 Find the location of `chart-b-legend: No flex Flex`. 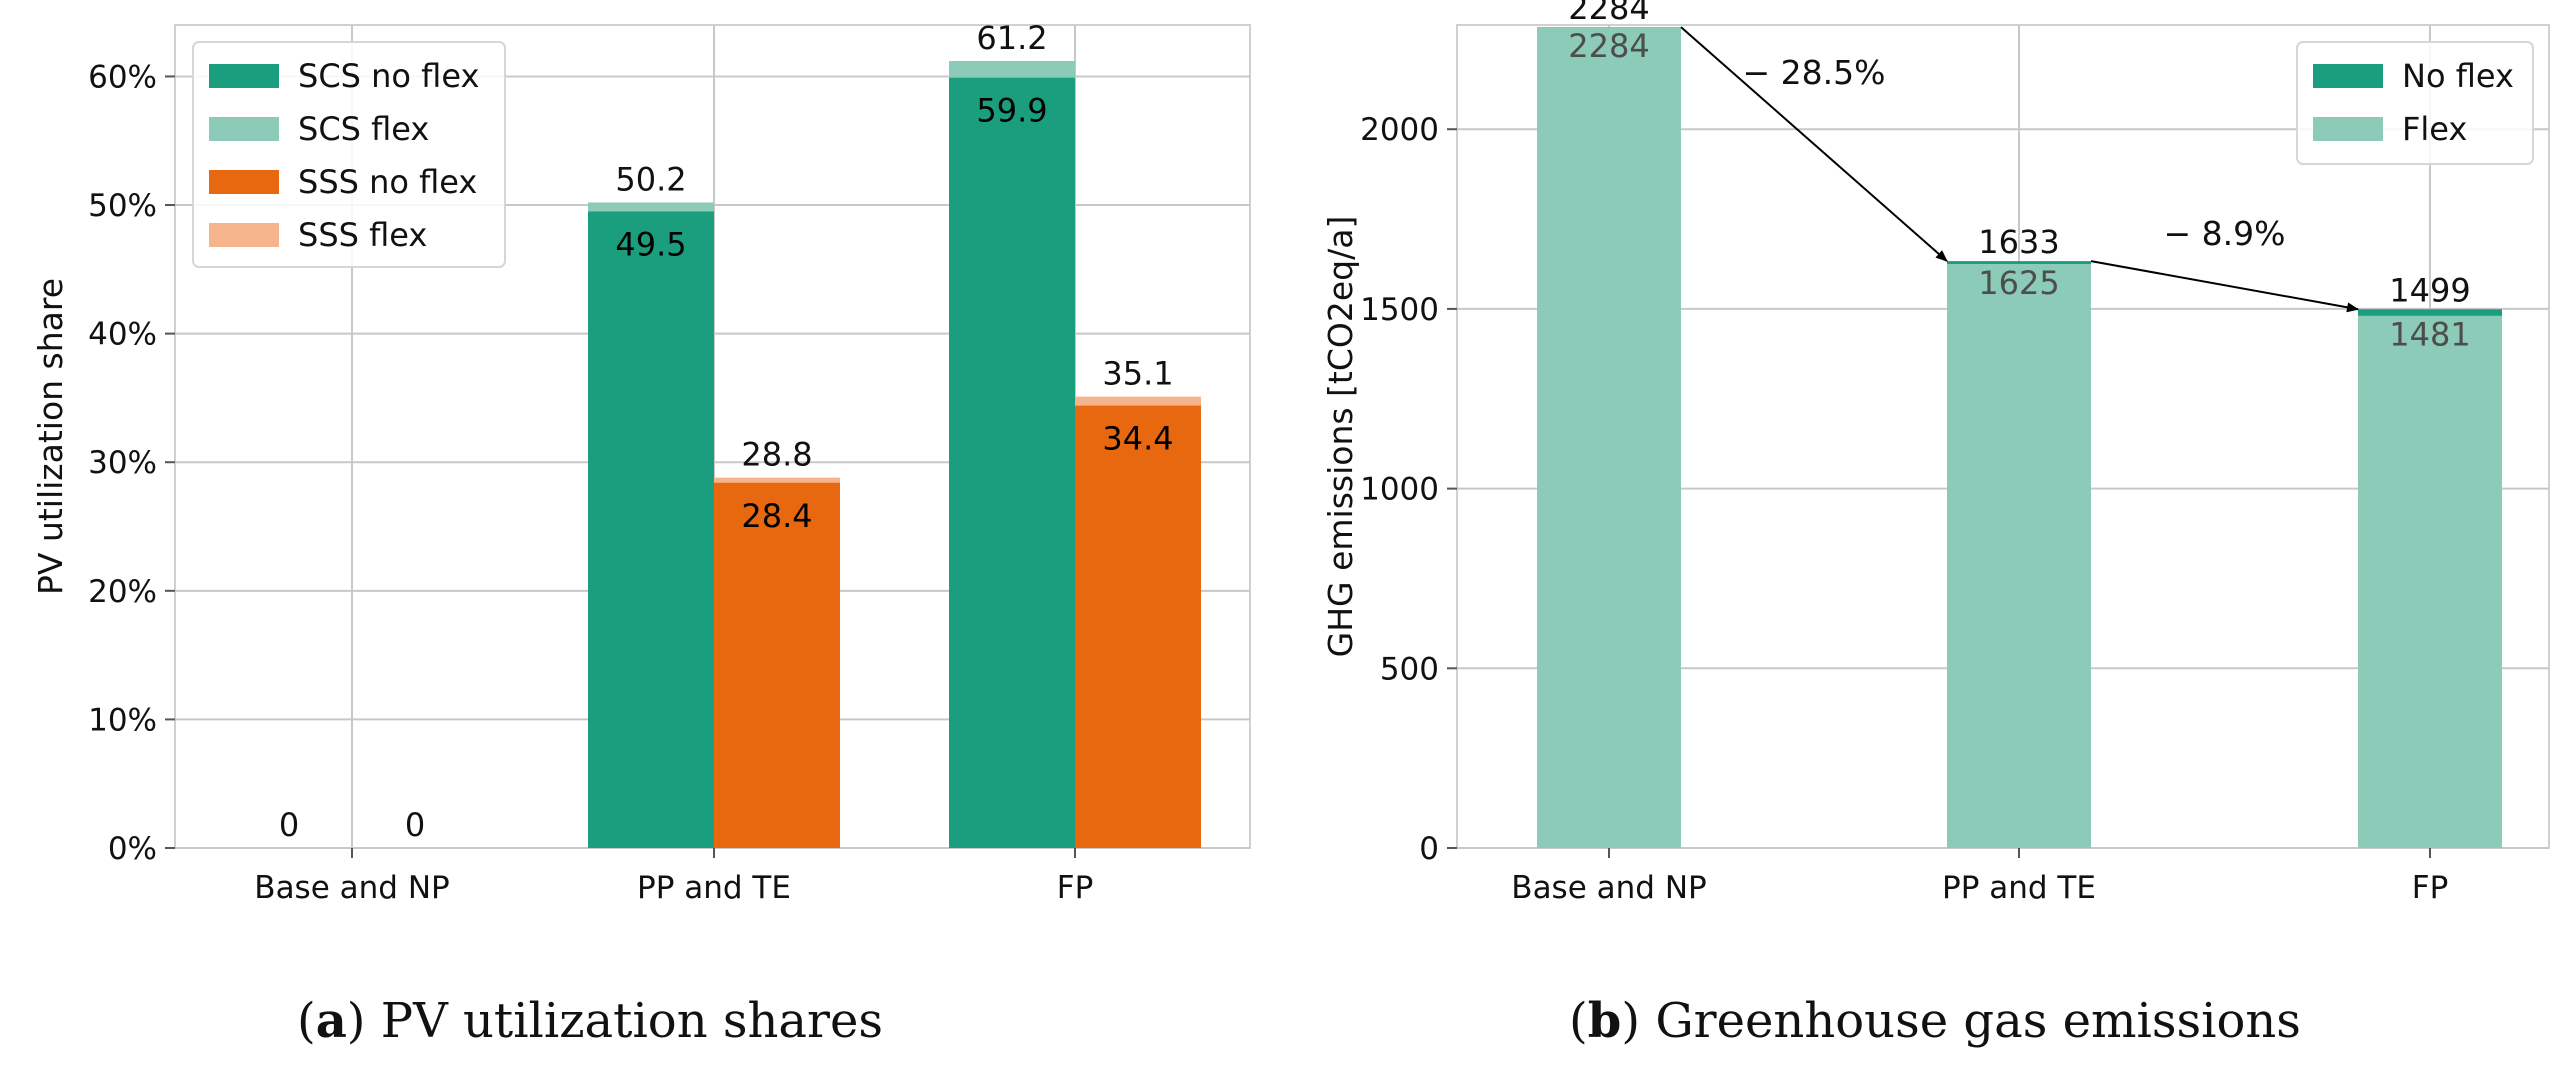

chart-b-legend: No flex Flex is located at coordinates (2415, 103).